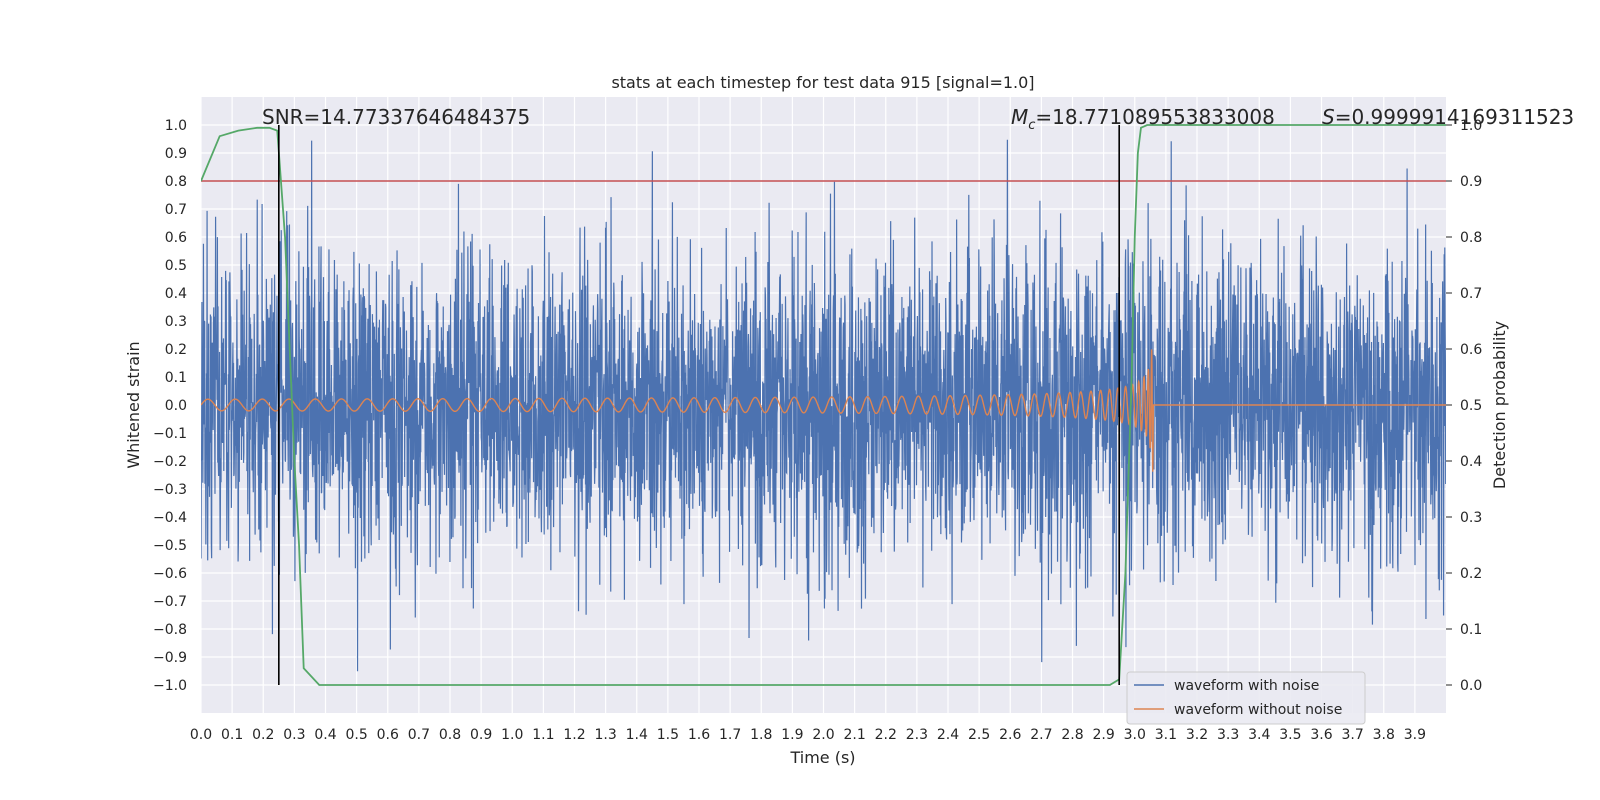 Image resolution: width=1600 pixels, height=800 pixels. Describe the element at coordinates (176, 294) in the screenshot. I see `y-tick-label: 0.4` at that location.